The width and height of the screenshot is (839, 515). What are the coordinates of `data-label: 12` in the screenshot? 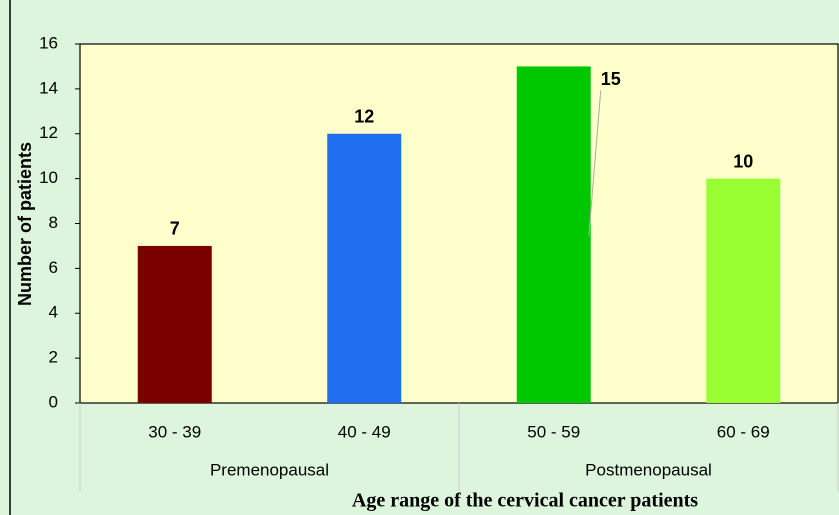 It's located at (364, 117).